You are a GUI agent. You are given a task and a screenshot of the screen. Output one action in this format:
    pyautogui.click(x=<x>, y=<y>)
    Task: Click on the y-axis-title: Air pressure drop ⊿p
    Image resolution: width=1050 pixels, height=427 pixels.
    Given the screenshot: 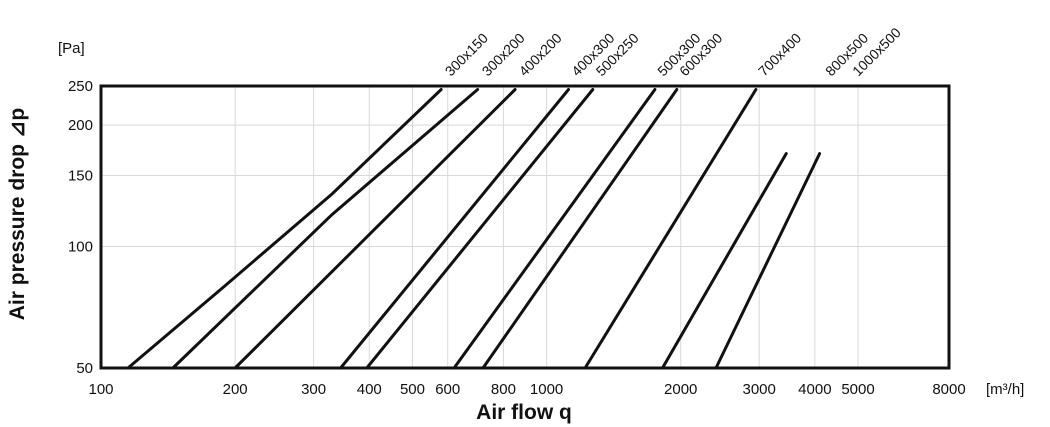 What is the action you would take?
    pyautogui.click(x=17, y=214)
    